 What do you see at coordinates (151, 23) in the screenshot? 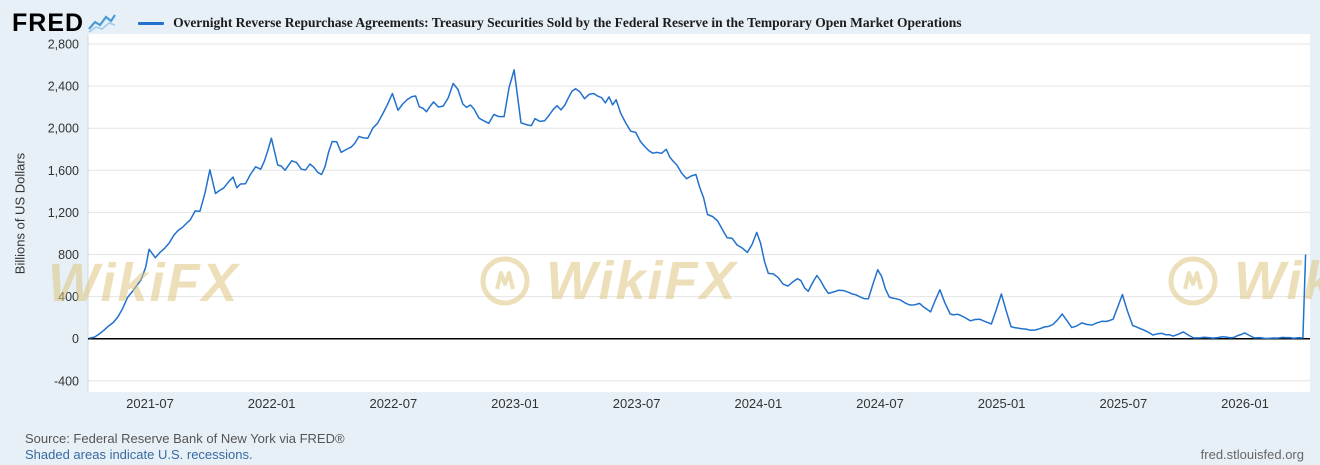
I see `legend-line-swatch` at bounding box center [151, 23].